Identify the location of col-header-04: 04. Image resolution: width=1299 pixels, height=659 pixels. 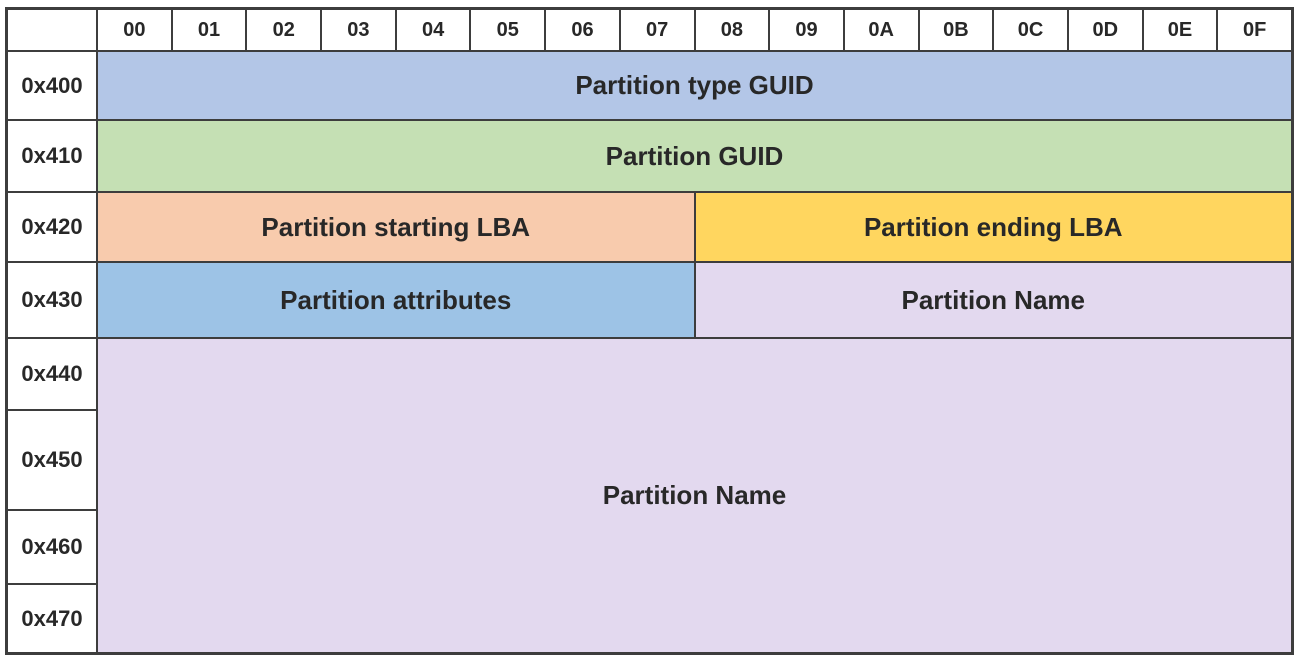
(433, 30).